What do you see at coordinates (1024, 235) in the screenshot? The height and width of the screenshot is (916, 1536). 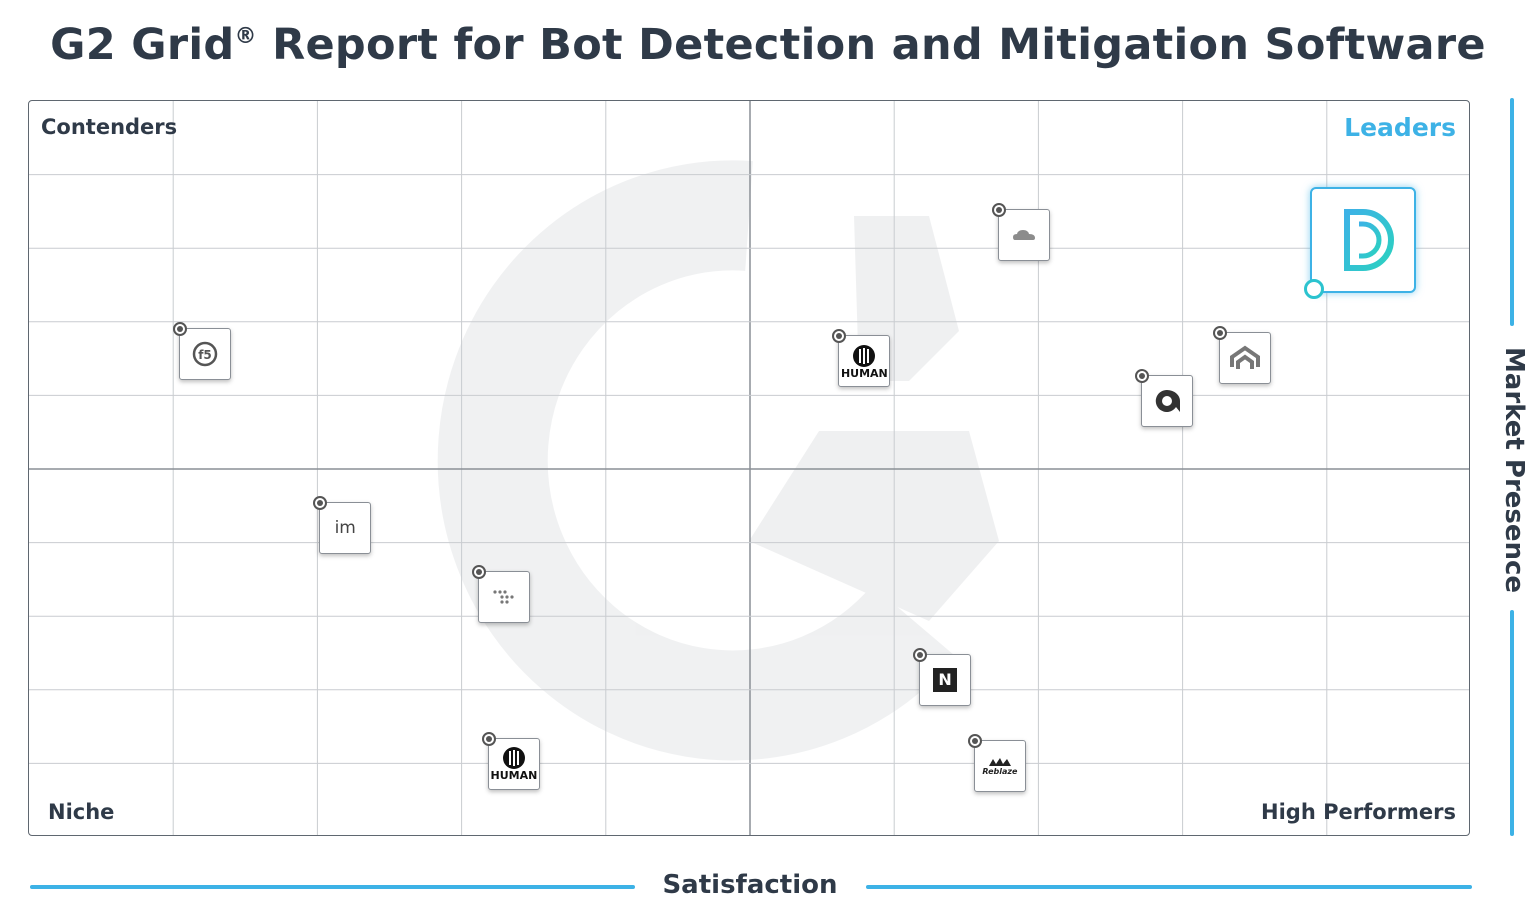 I see `cloud-logo-icon` at bounding box center [1024, 235].